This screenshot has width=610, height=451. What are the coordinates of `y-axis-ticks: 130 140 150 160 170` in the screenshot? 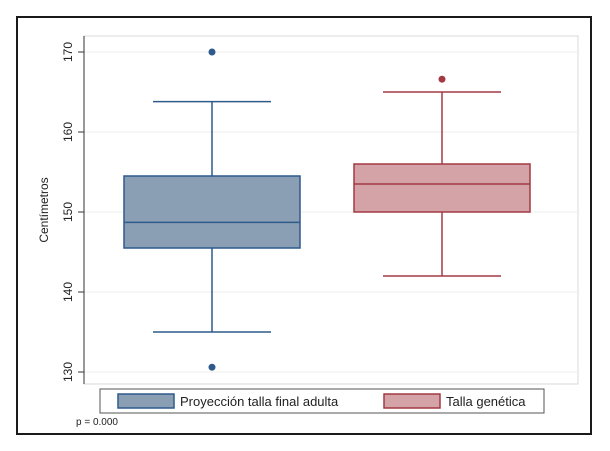 It's located at (72, 212).